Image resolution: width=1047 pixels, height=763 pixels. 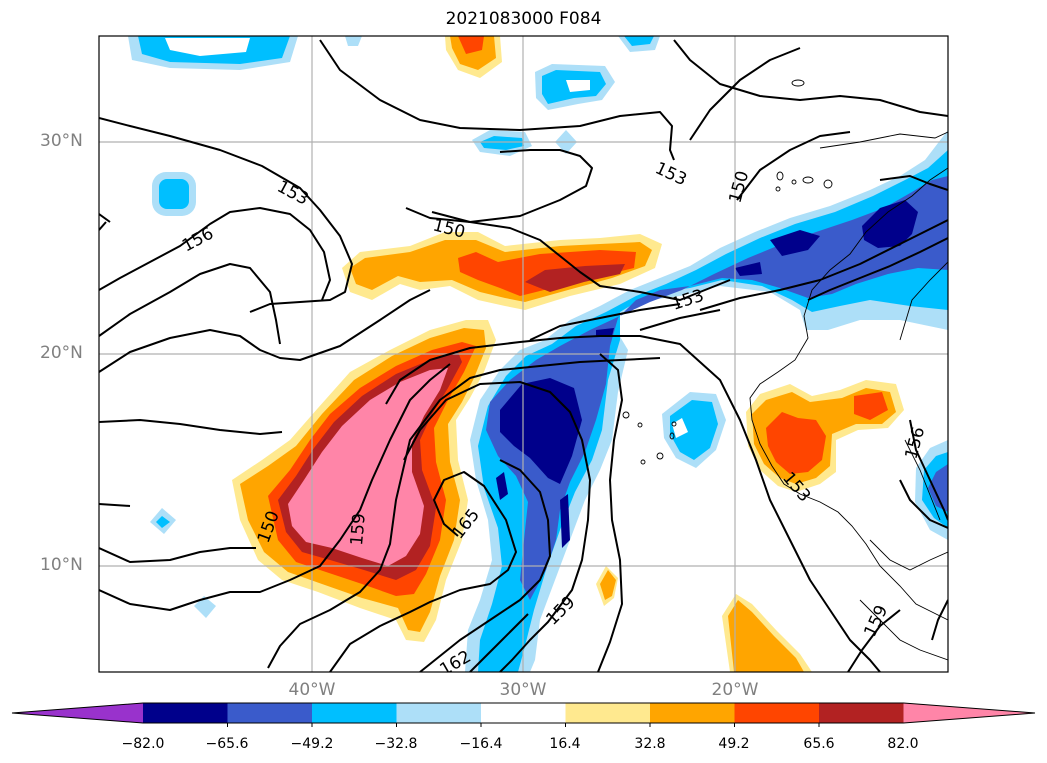 I want to click on lon-label: 40°W, so click(x=312, y=690).